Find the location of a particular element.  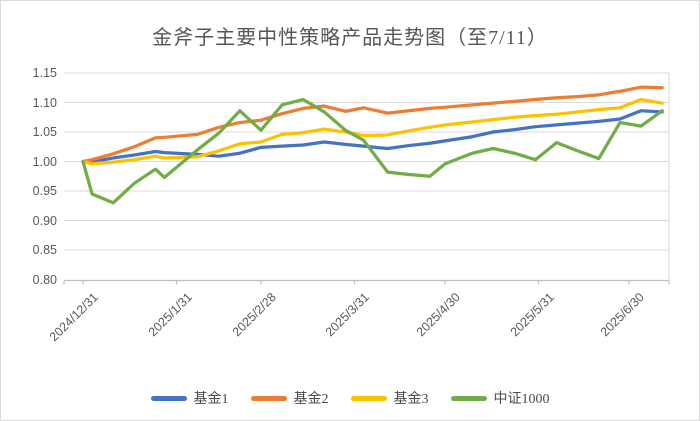

legend-label: 基金2 is located at coordinates (311, 399).